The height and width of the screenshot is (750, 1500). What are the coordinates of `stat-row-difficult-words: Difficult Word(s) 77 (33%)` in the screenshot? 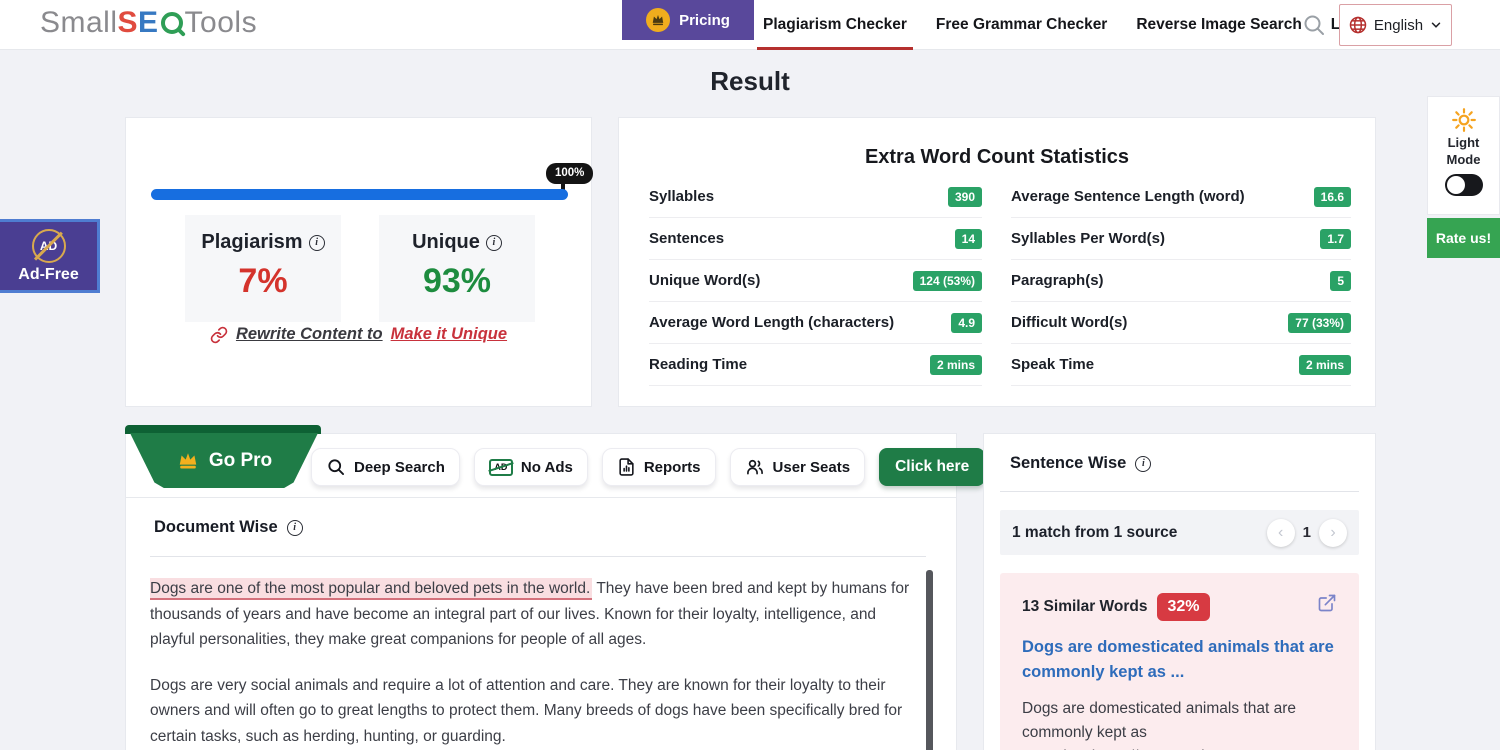 It's located at (1181, 323).